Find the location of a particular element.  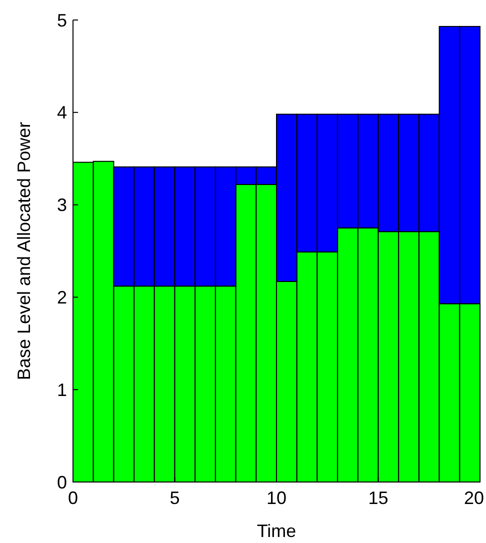

y-tick-label: 5 is located at coordinates (61, 20).